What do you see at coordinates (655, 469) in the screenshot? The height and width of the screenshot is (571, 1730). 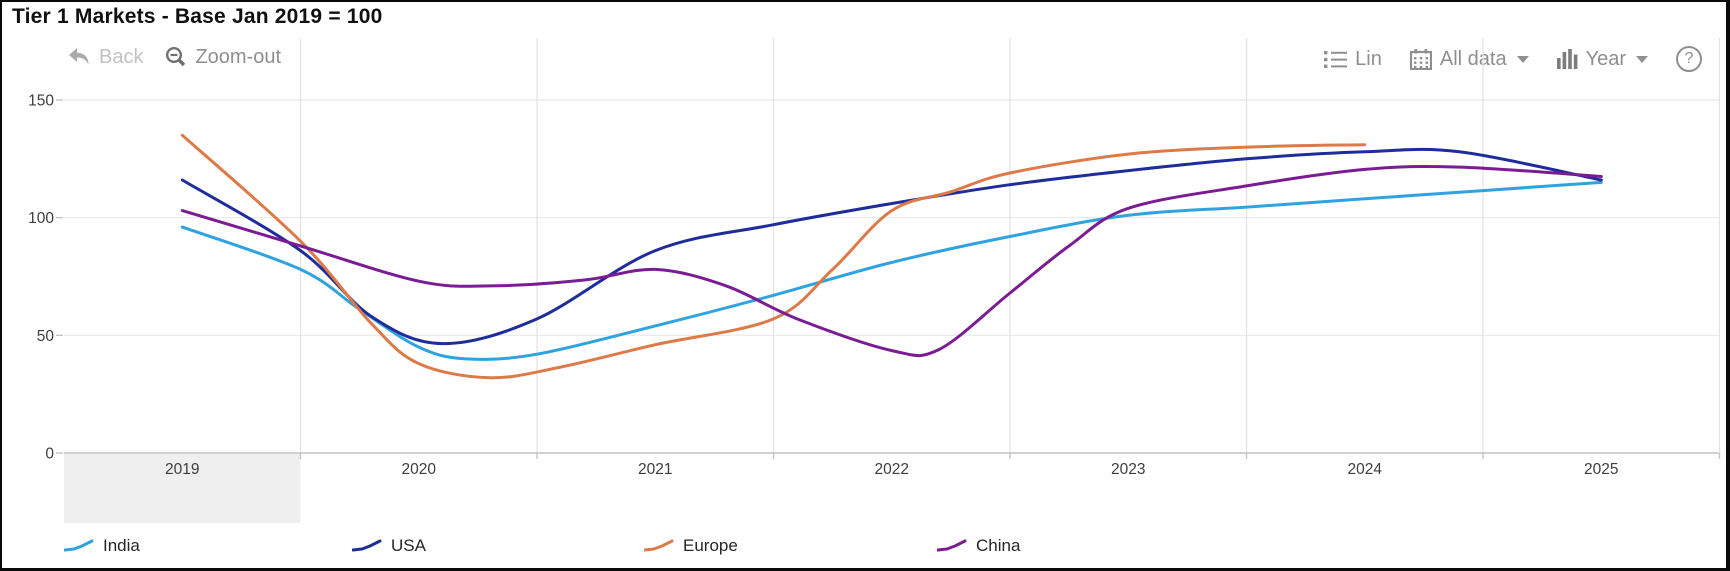 I see `x-axis-label: 2021` at bounding box center [655, 469].